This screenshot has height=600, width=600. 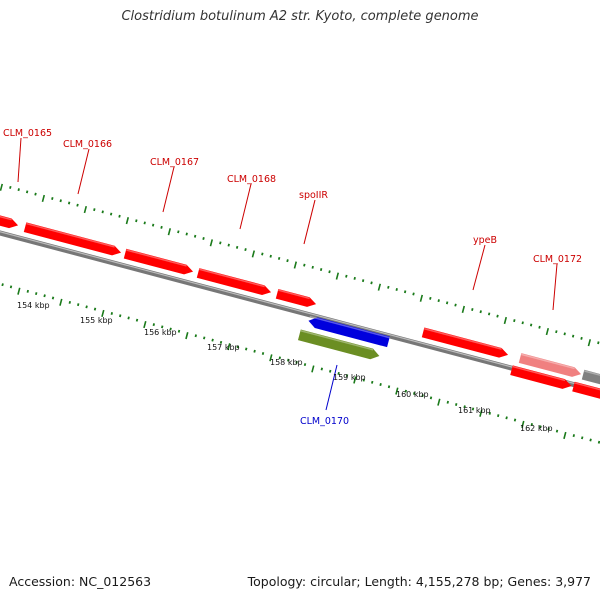 I want to click on scale-label: 159 kbp, so click(x=349, y=377).